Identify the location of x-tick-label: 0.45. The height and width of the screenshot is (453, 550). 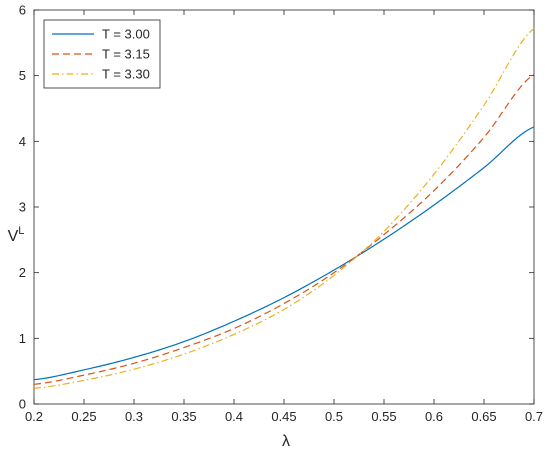
(283, 416).